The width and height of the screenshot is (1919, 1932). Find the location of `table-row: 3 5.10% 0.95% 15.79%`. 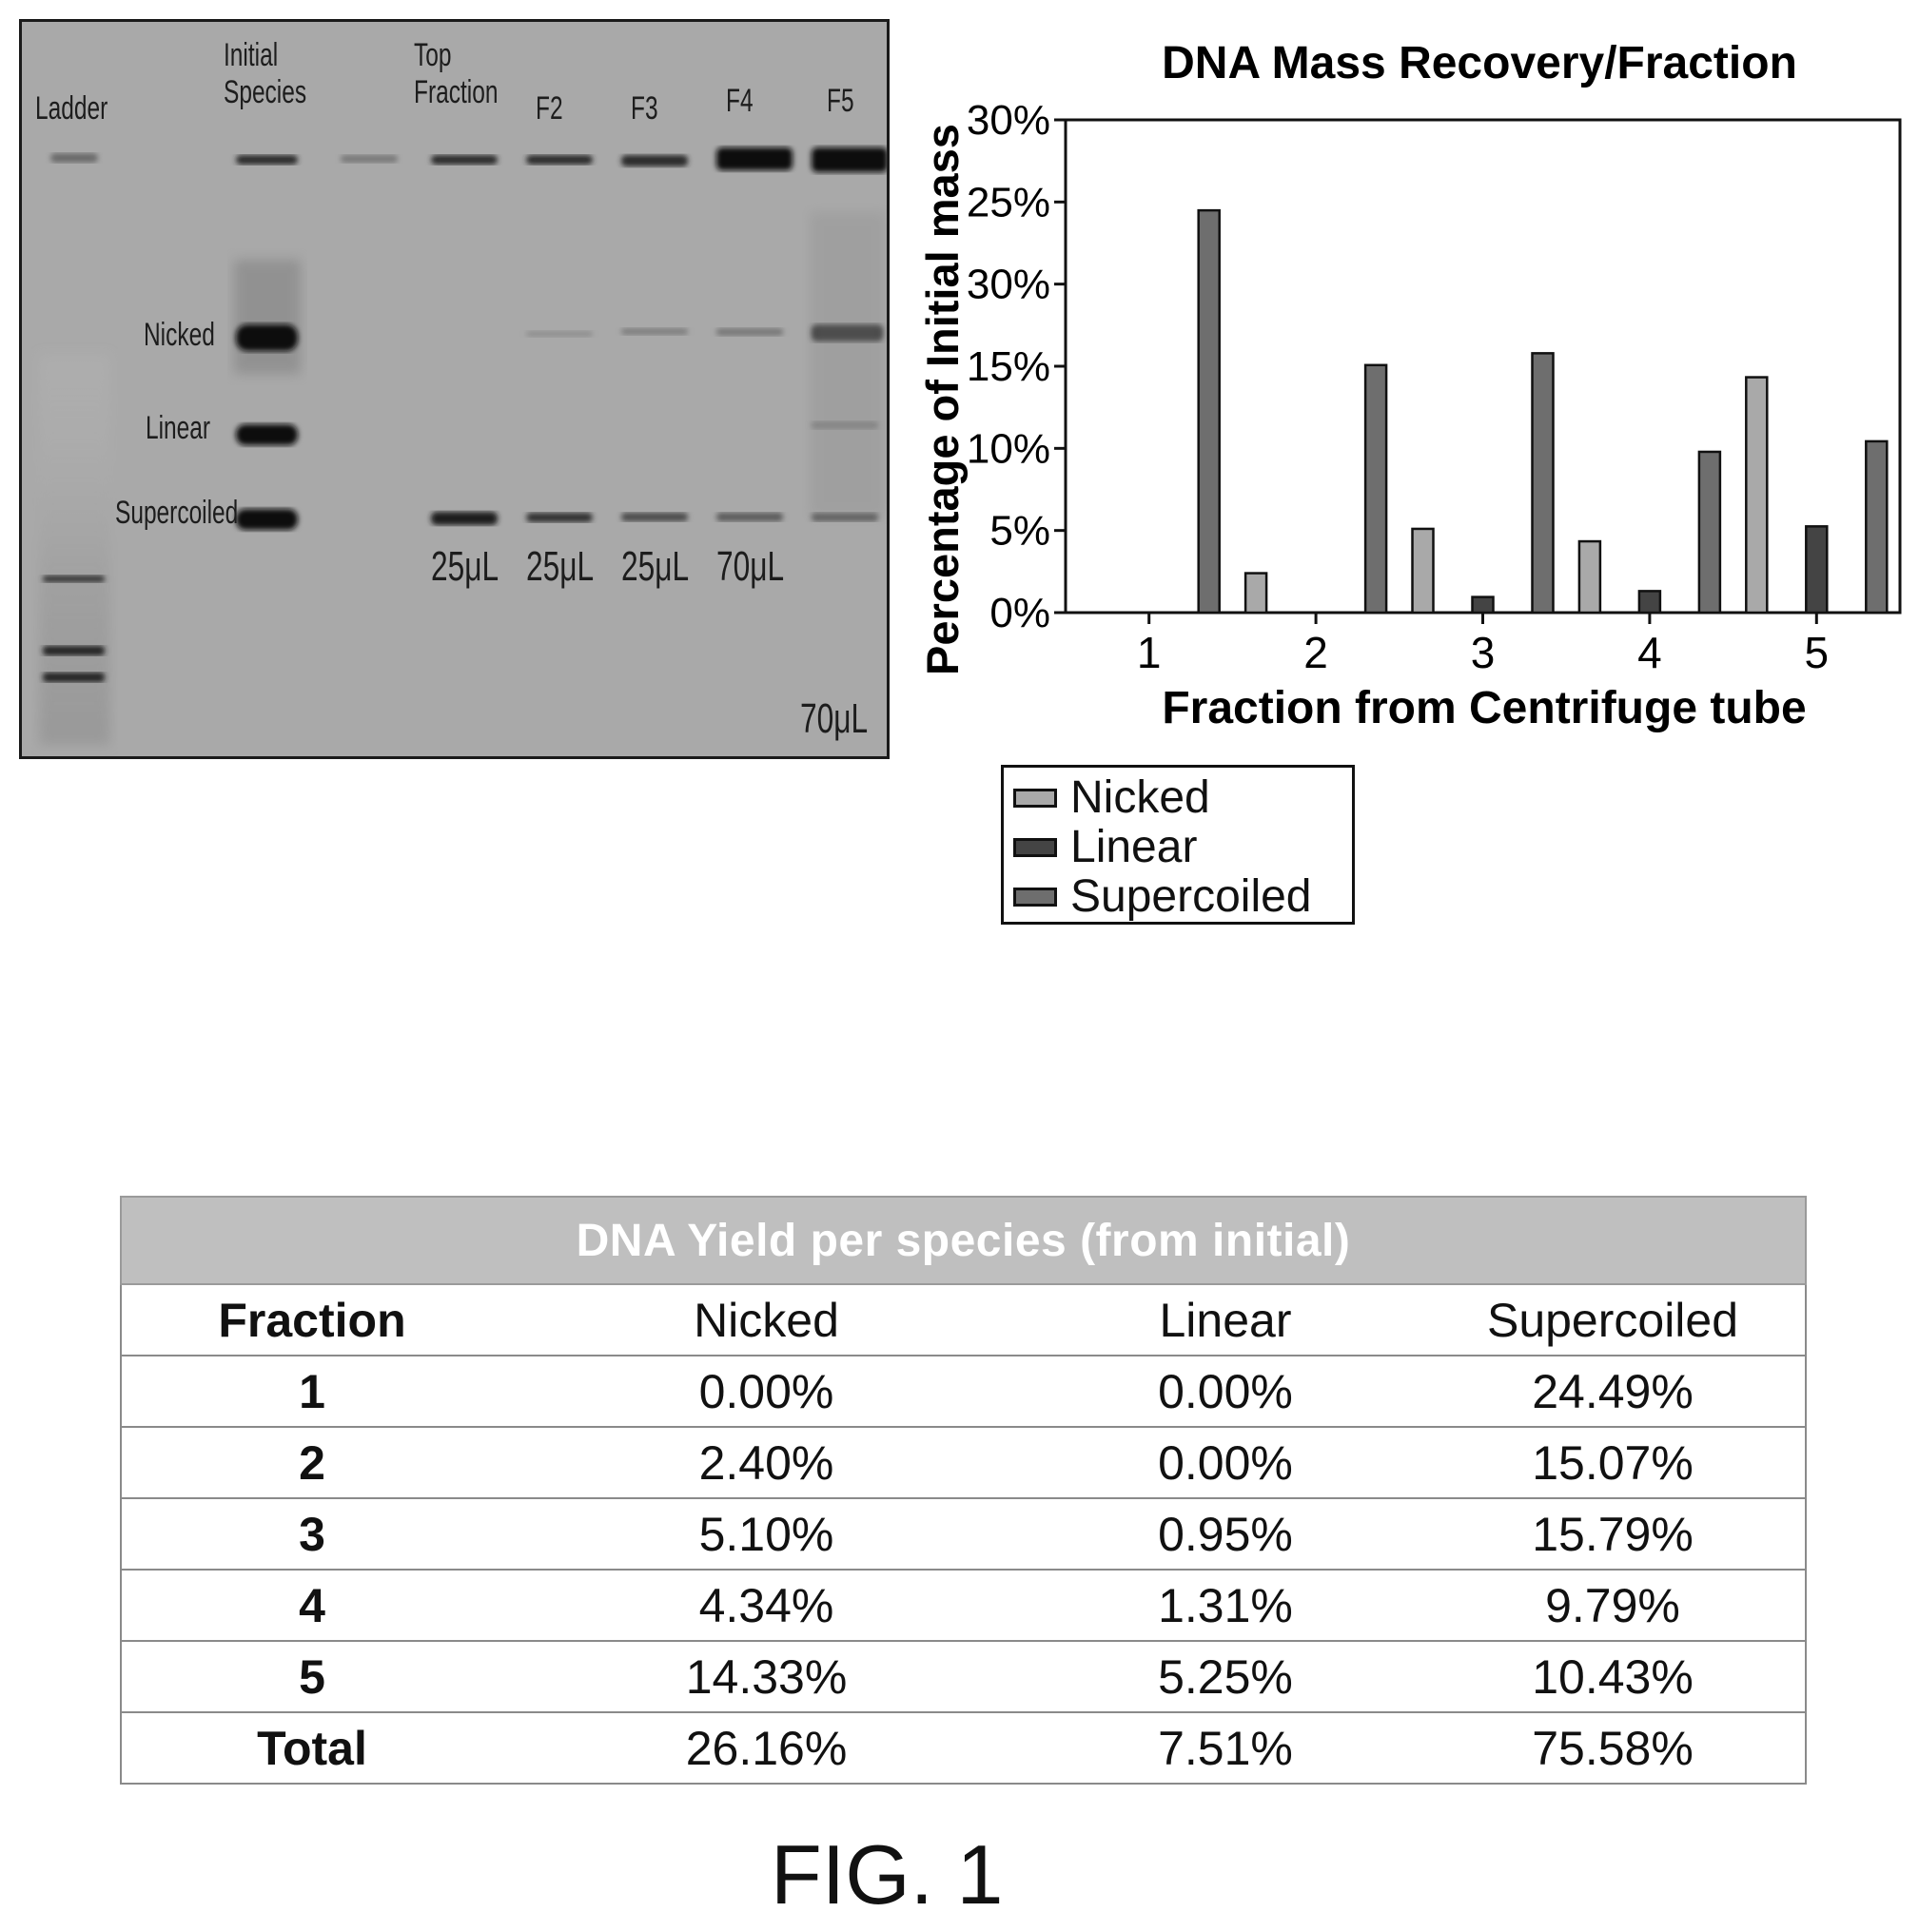

table-row: 3 5.10% 0.95% 15.79% is located at coordinates (964, 1534).